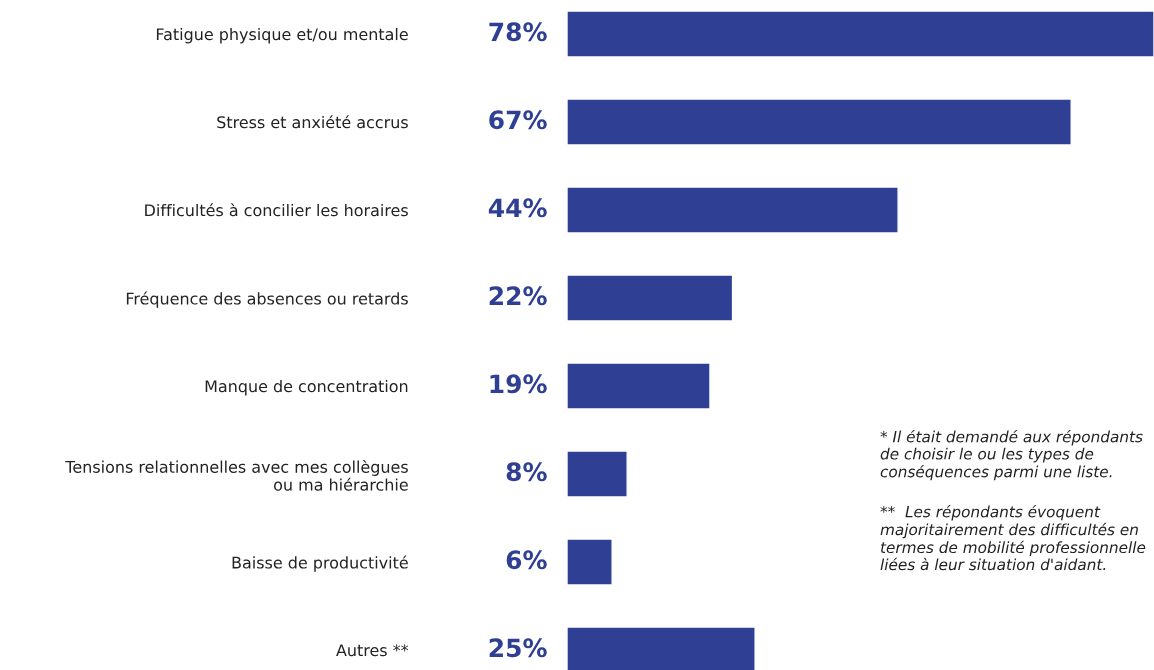 The image size is (1154, 670). I want to click on annotation: ** Les répondants évoquent majoritairement des difficultés en termes de mobilité professionnelle liées à leur situation d'aidant., so click(1013, 538).